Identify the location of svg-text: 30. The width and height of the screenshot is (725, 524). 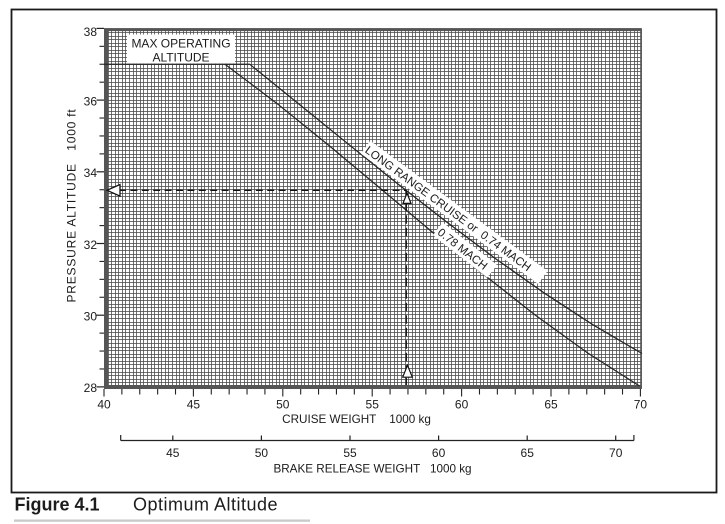
(91, 317).